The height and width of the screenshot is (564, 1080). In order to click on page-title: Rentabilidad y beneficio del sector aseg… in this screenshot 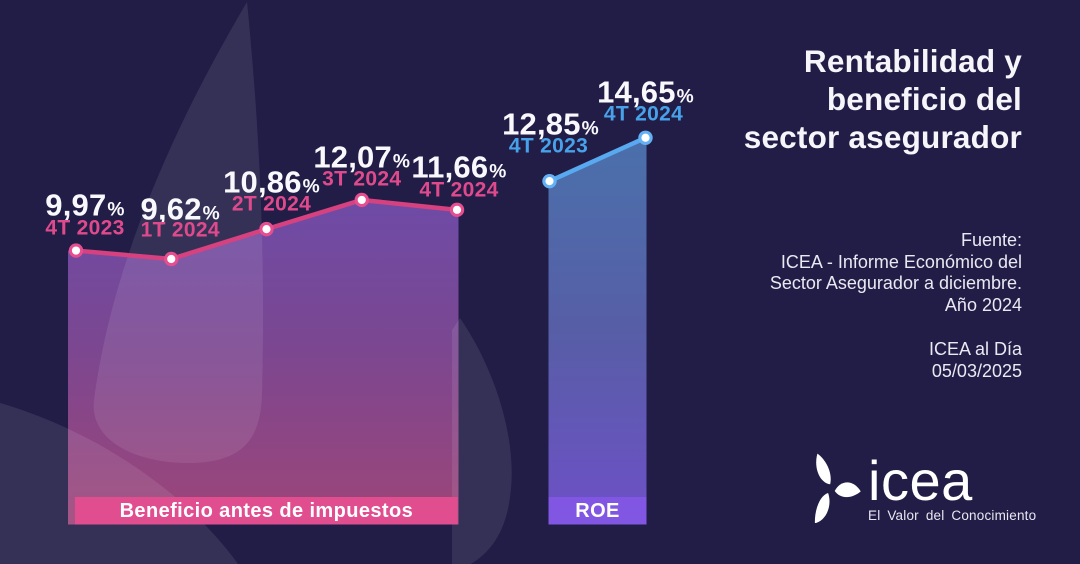, I will do `click(882, 99)`.